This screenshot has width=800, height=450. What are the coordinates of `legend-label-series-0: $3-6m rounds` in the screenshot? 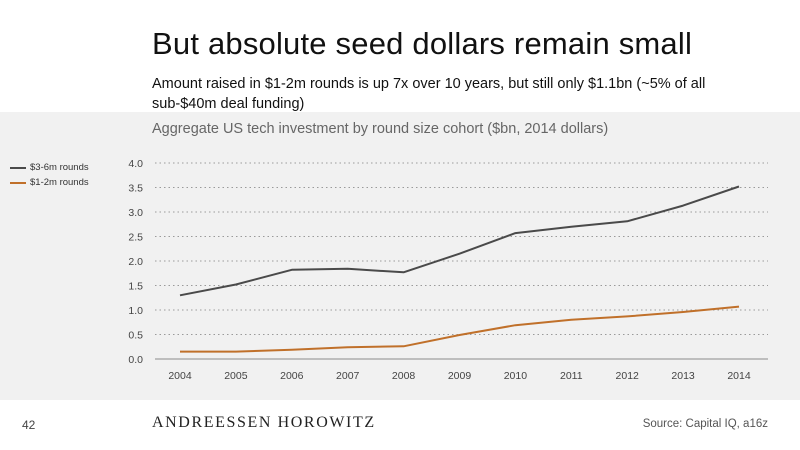 It's located at (59, 167).